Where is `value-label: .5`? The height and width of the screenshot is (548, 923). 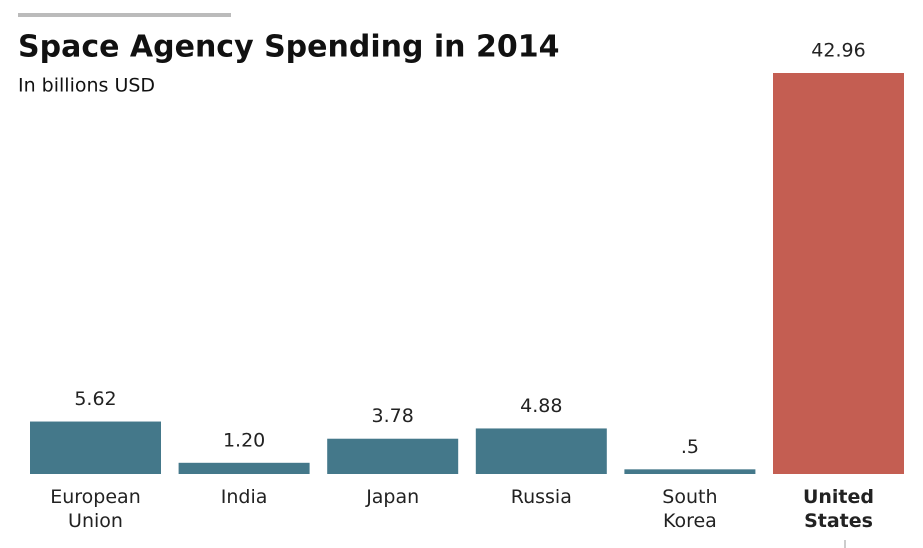
value-label: .5 is located at coordinates (690, 447).